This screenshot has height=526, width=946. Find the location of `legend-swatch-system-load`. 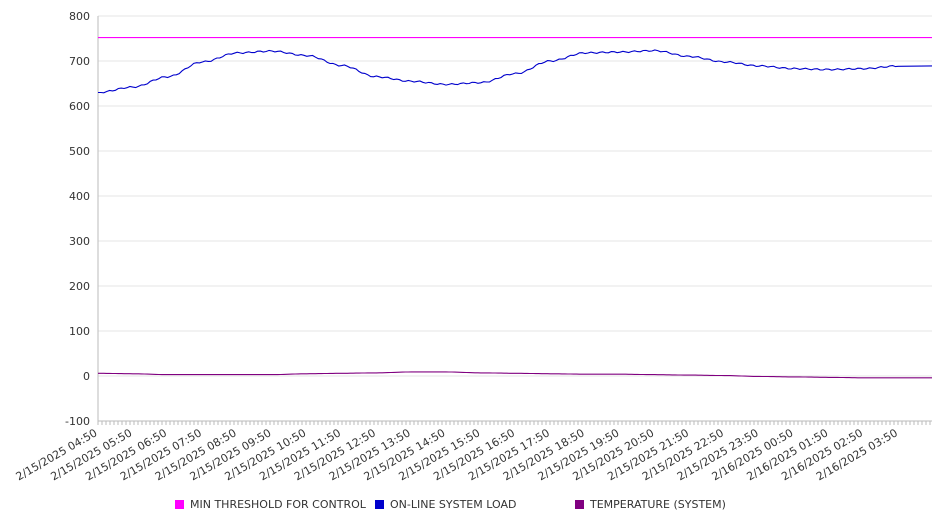

legend-swatch-system-load is located at coordinates (379, 504).